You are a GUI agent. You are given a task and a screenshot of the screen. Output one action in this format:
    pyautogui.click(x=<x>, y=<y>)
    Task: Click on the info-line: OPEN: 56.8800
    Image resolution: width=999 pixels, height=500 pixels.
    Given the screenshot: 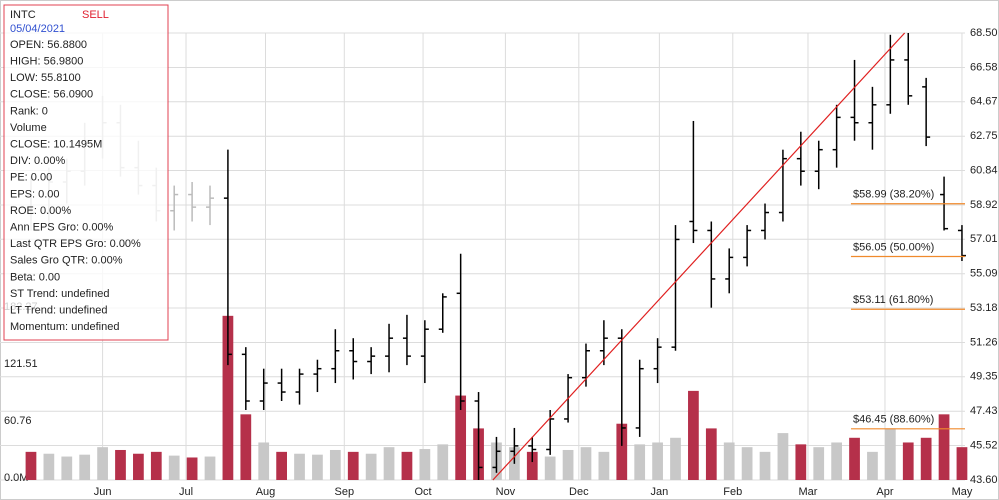 What is the action you would take?
    pyautogui.click(x=48, y=45)
    